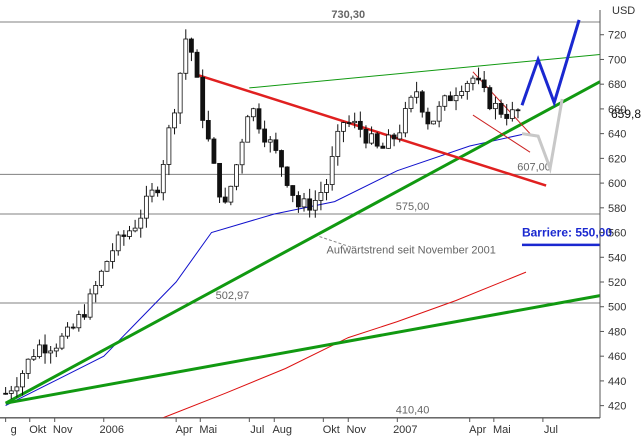 The width and height of the screenshot is (642, 437). I want to click on trendline-channel-bottom, so click(501, 133).